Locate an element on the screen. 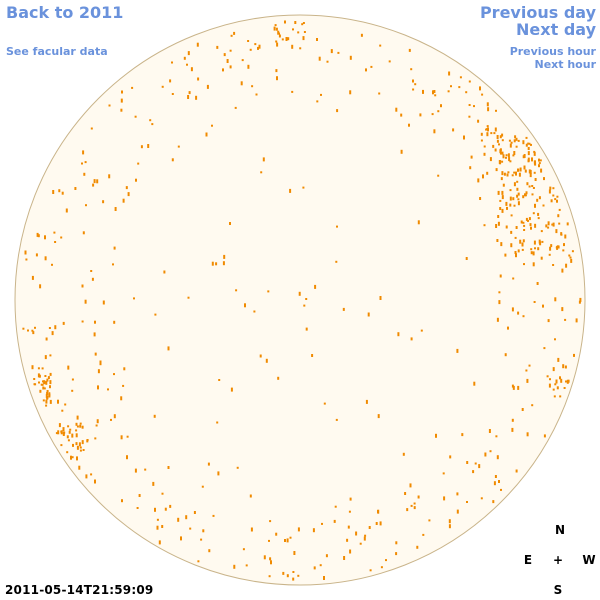 The width and height of the screenshot is (600, 600). previous-day-link: Previous day is located at coordinates (537, 12).